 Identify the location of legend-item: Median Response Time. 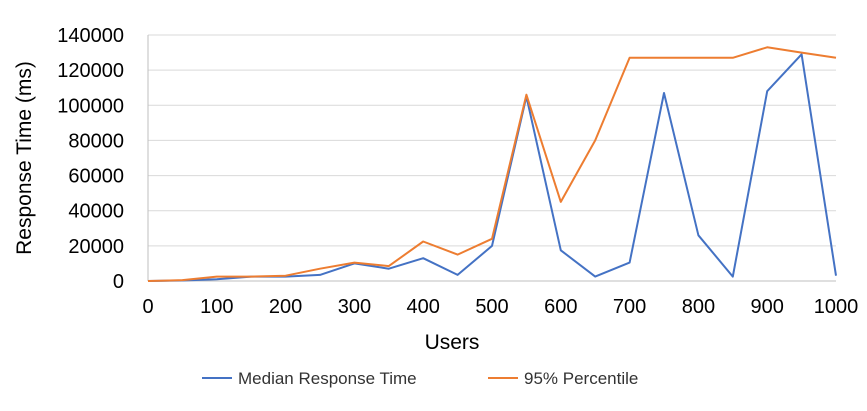
(309, 378).